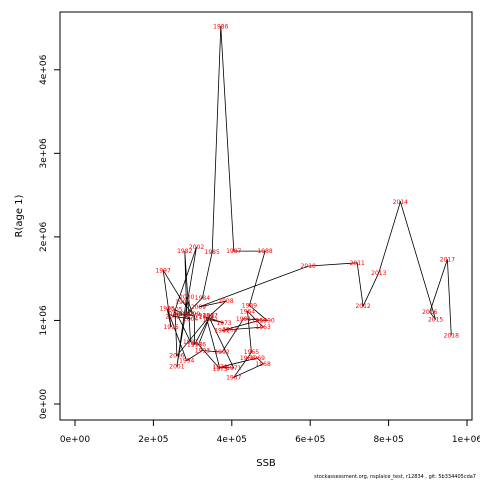 This screenshot has height=480, width=480. I want to click on point-label-2013: 2013, so click(378, 273).